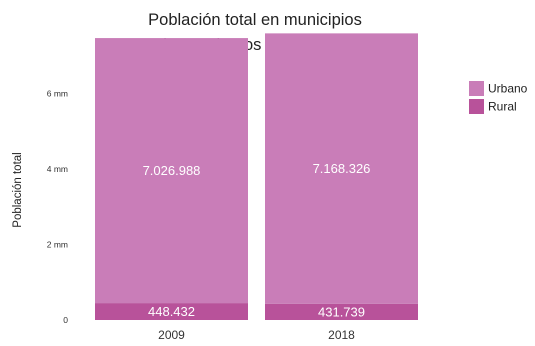 This screenshot has width=535, height=346. I want to click on x-tick-label: 2018, so click(341, 335).